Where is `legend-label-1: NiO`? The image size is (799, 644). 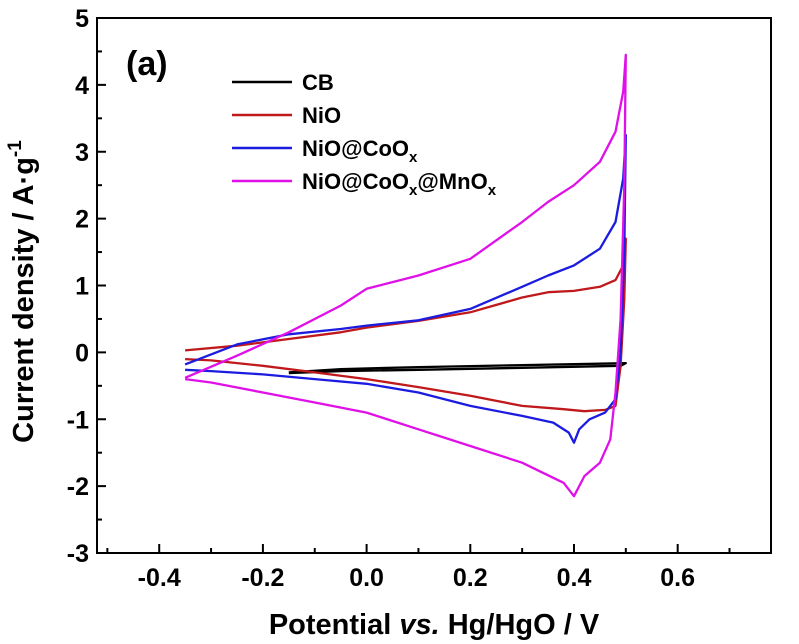 legend-label-1: NiO is located at coordinates (321, 115).